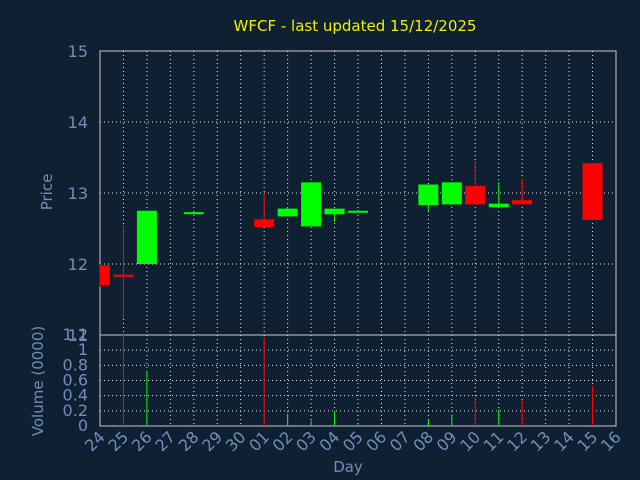  I want to click on price-tick-label: 11, so click(78, 335).